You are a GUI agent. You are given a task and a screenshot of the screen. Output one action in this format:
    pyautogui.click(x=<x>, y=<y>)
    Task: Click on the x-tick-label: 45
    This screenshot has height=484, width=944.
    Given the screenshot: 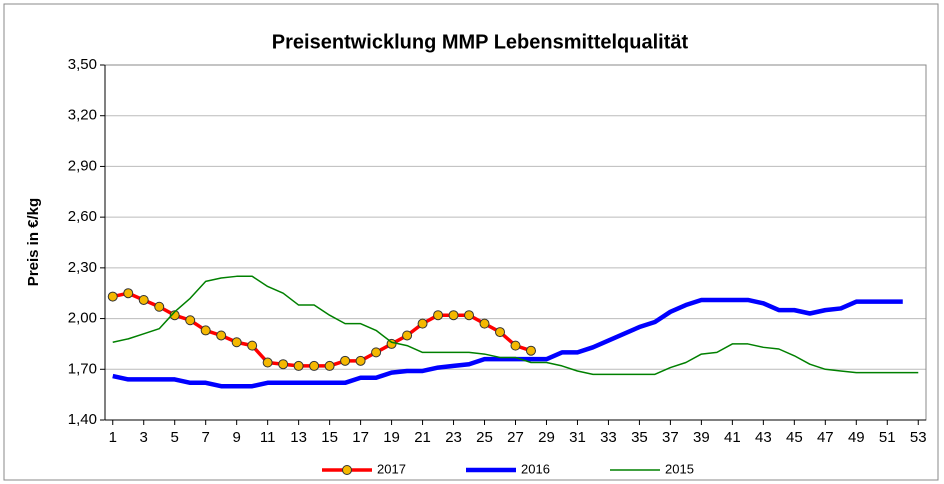 What is the action you would take?
    pyautogui.click(x=794, y=437)
    